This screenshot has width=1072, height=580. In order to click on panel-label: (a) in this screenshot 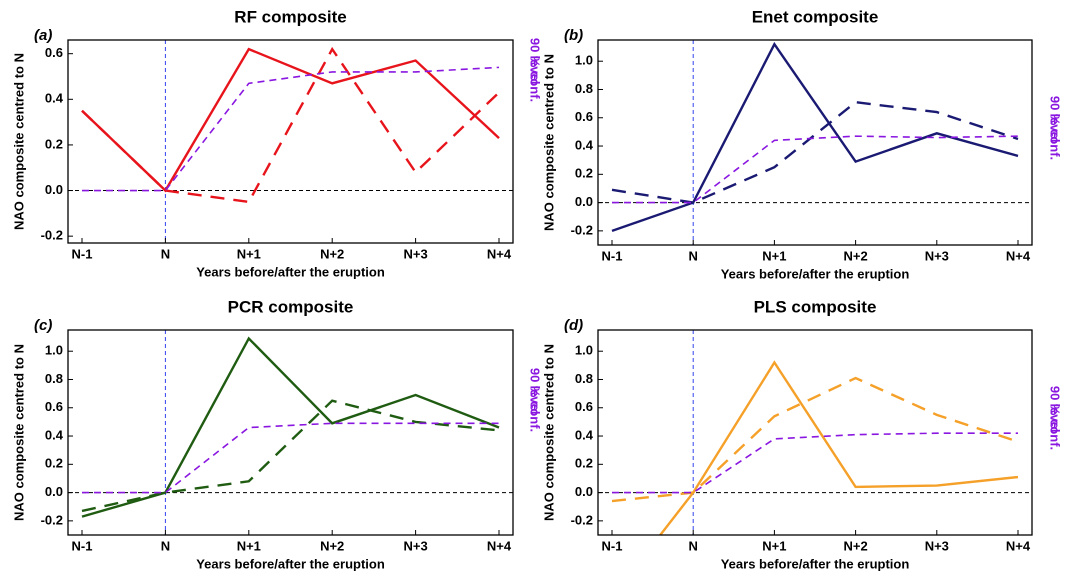, I will do `click(43, 35)`.